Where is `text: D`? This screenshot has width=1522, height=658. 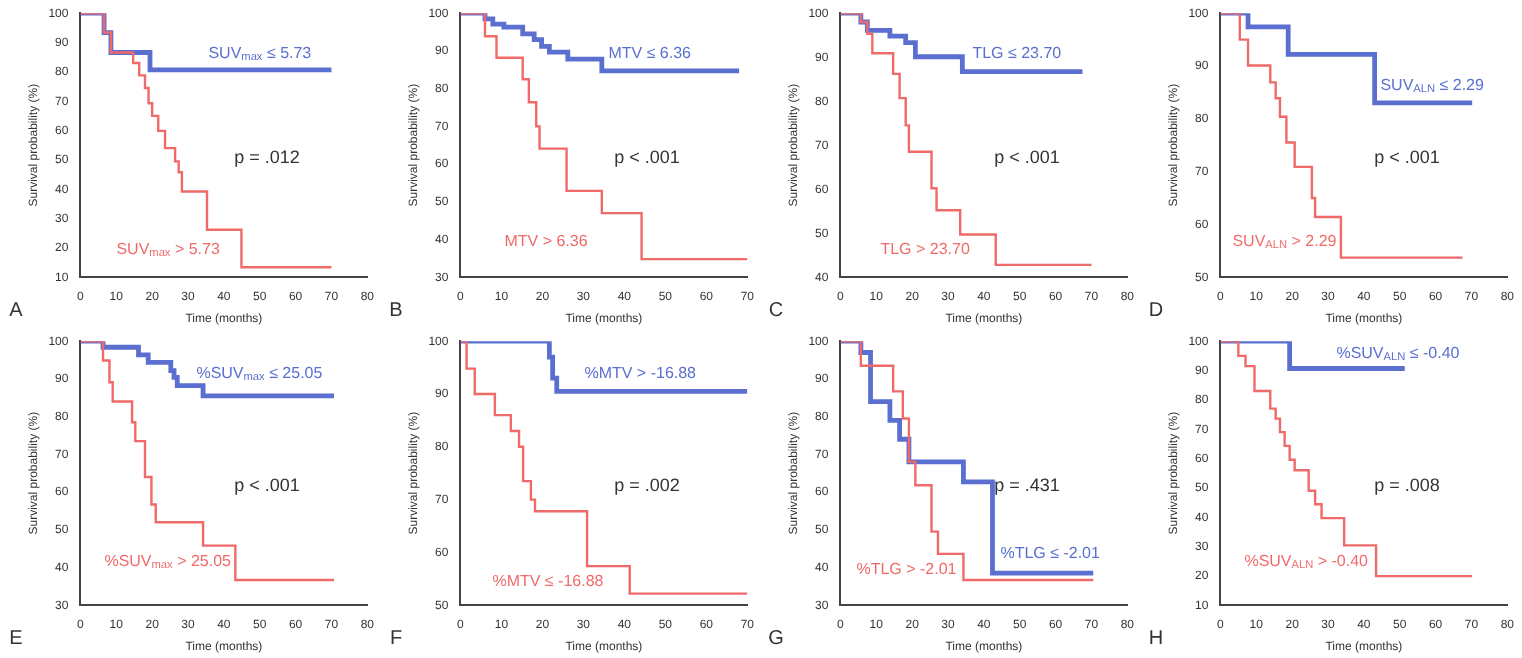
text: D is located at coordinates (1156, 310).